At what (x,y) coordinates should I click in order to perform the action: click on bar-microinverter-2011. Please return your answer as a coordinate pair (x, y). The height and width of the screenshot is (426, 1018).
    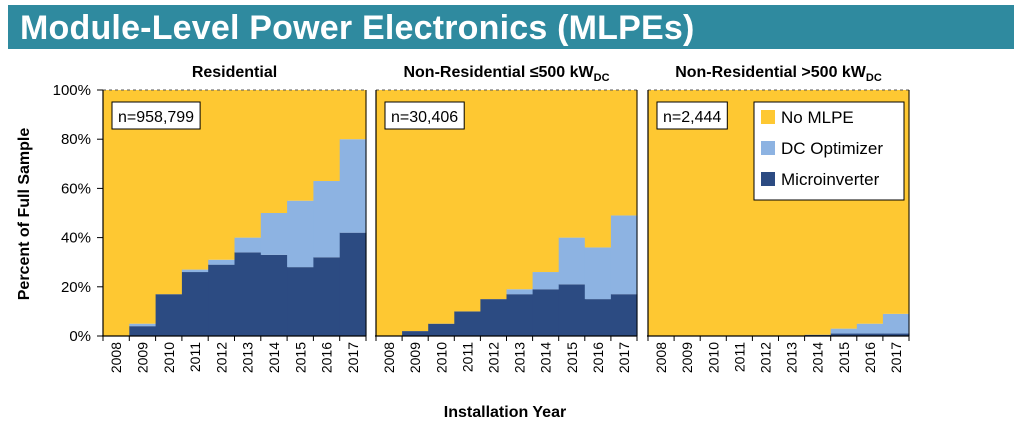
    Looking at the image, I should click on (467, 323).